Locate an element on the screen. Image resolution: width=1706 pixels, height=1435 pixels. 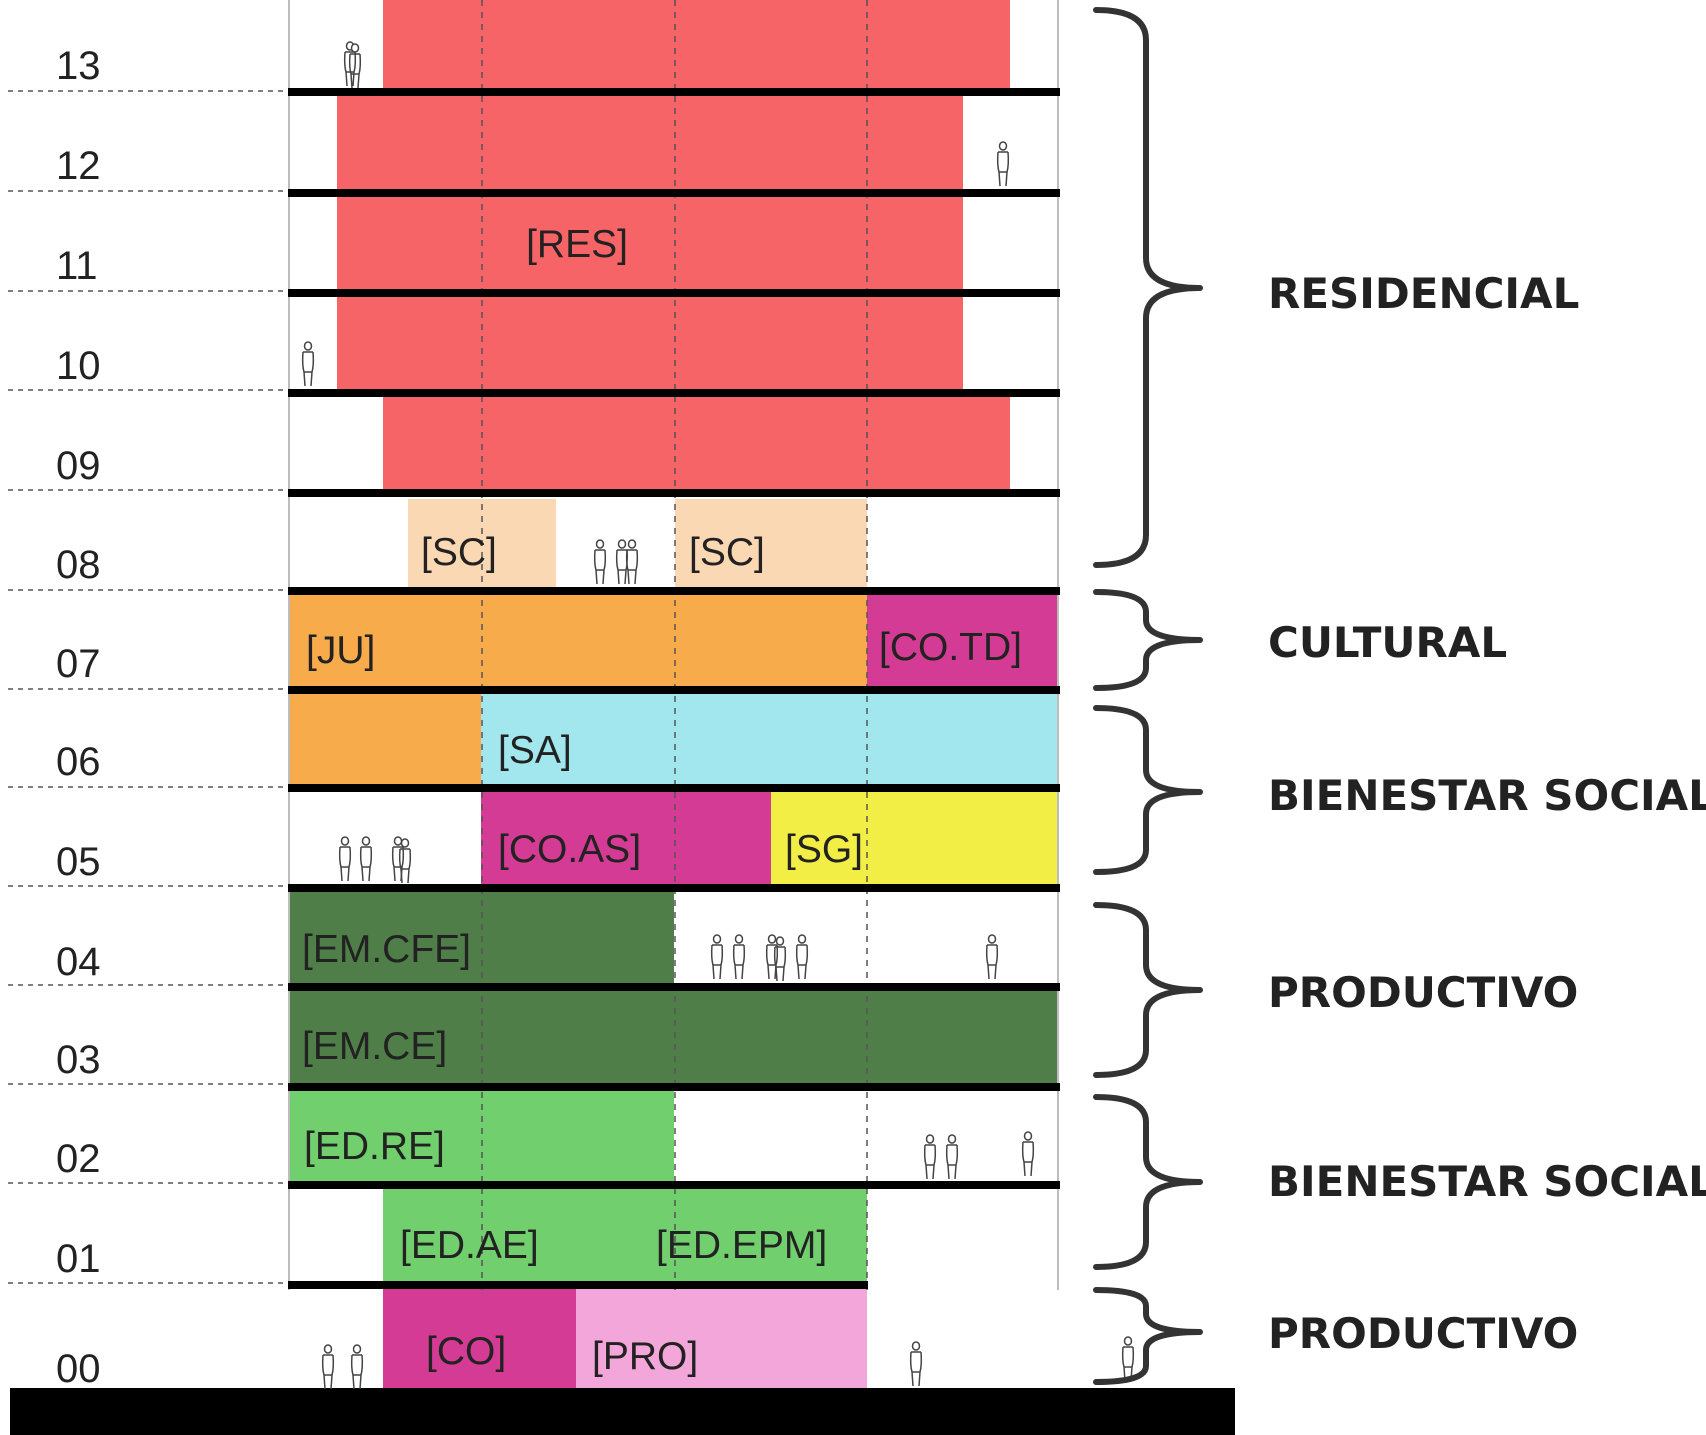
label-sg: [SG] is located at coordinates (824, 849).